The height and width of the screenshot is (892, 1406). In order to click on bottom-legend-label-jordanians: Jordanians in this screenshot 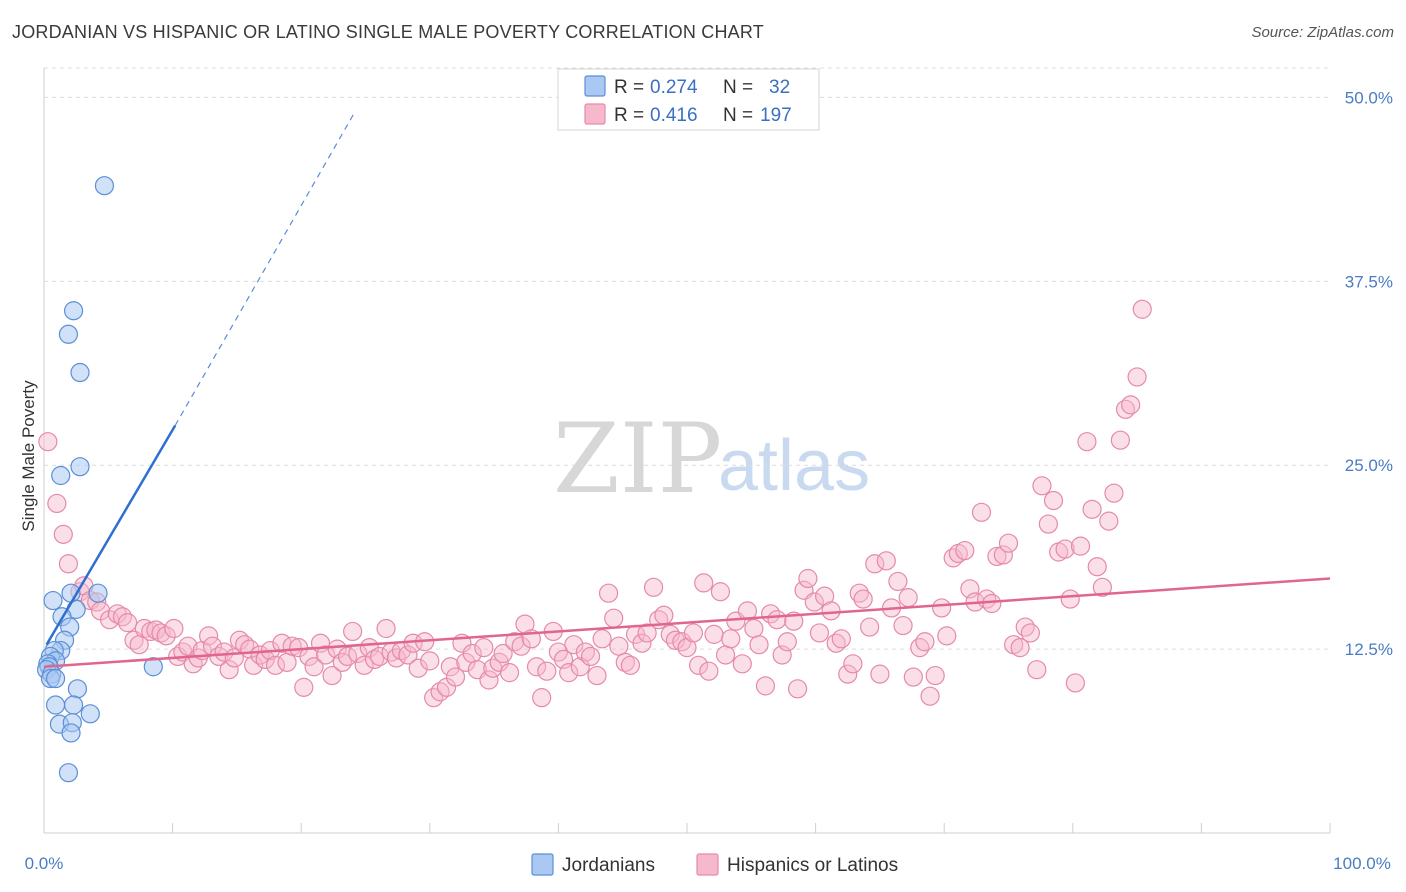, I will do `click(608, 865)`.